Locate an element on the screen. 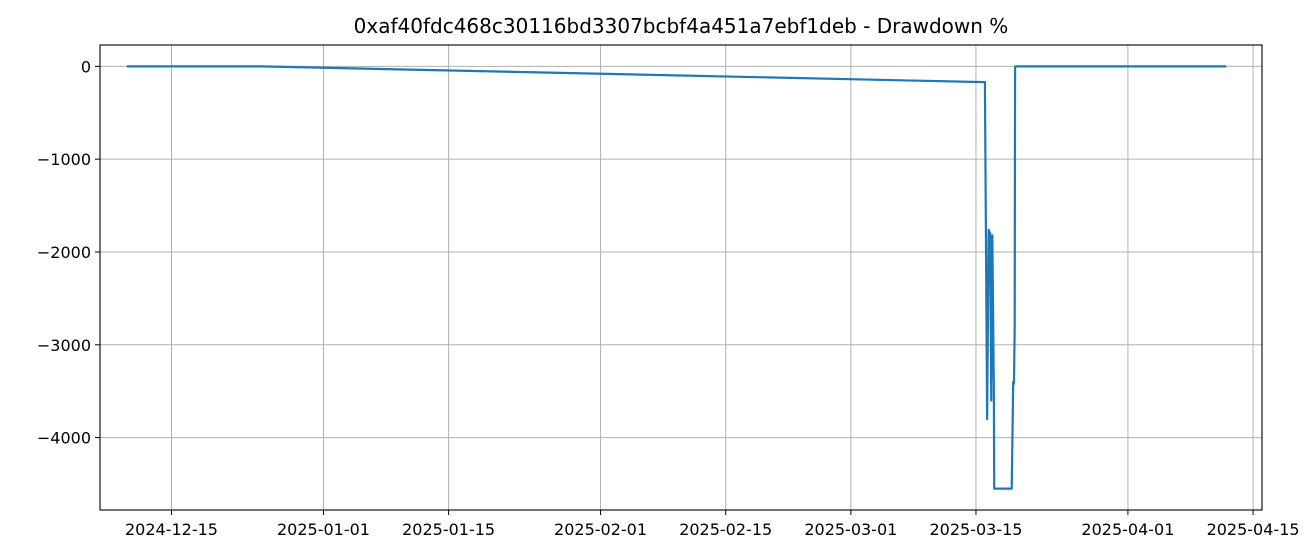 The width and height of the screenshot is (1305, 558). x-tick-label: 2025-01-15 is located at coordinates (448, 529).